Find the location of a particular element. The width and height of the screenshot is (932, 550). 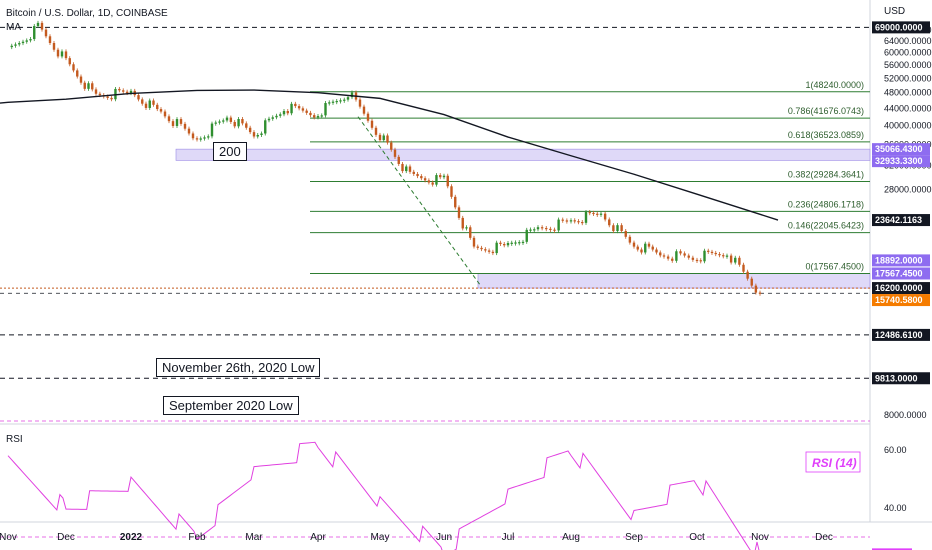

price-axis-value-text: 15740.5800 is located at coordinates (899, 300).